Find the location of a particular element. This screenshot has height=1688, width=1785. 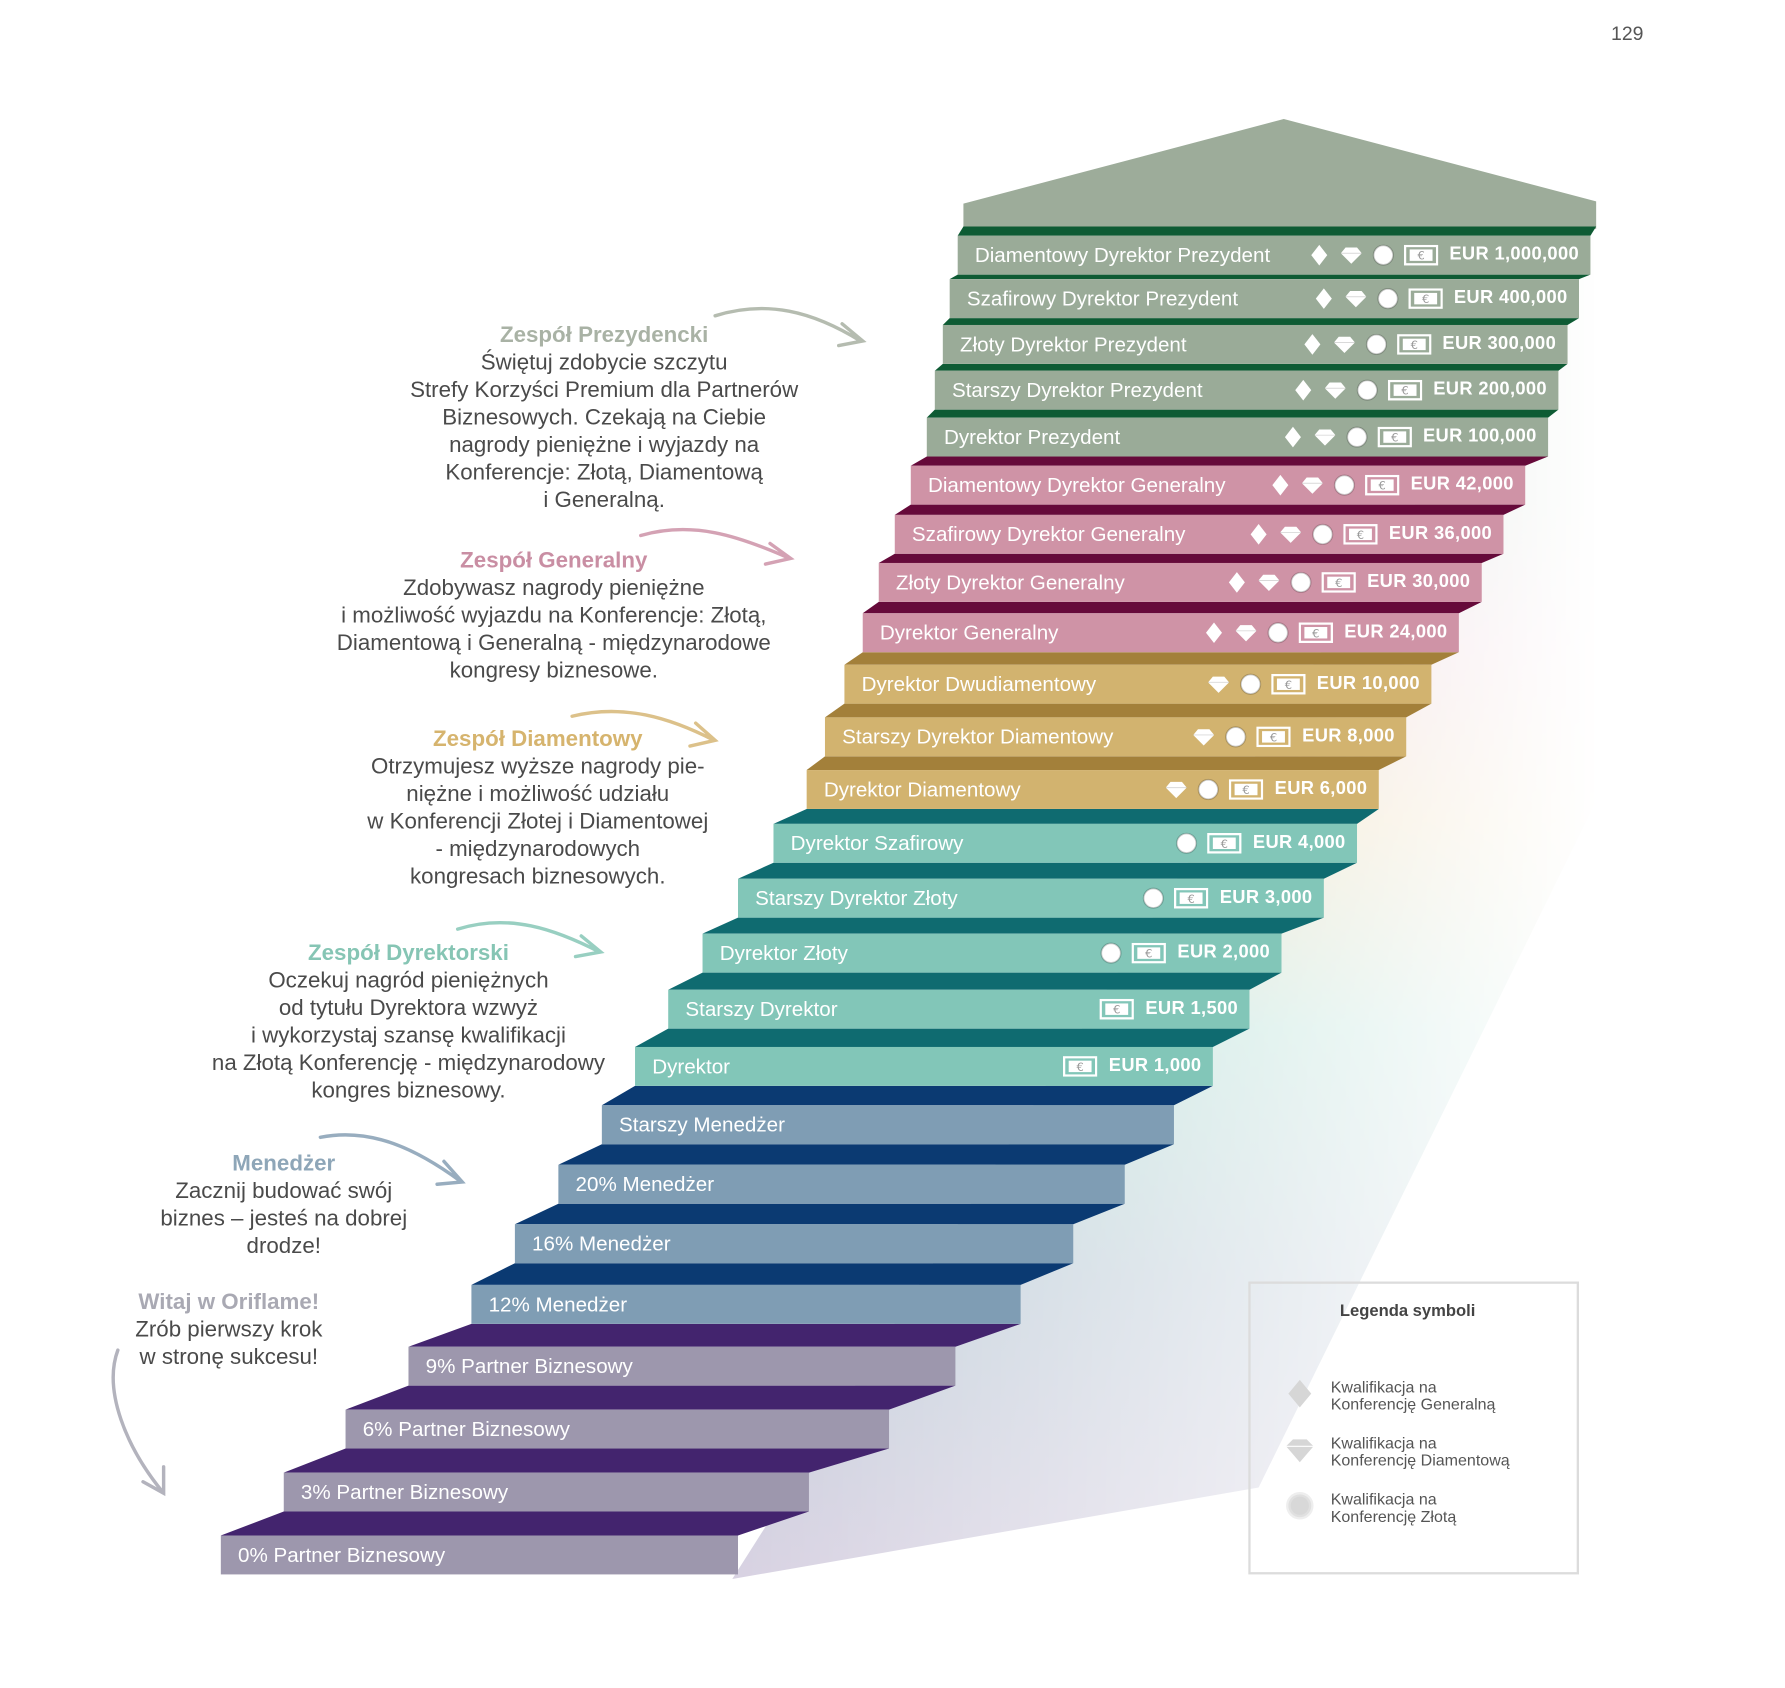

step-title: Dyrektor Generalny is located at coordinates (969, 632).